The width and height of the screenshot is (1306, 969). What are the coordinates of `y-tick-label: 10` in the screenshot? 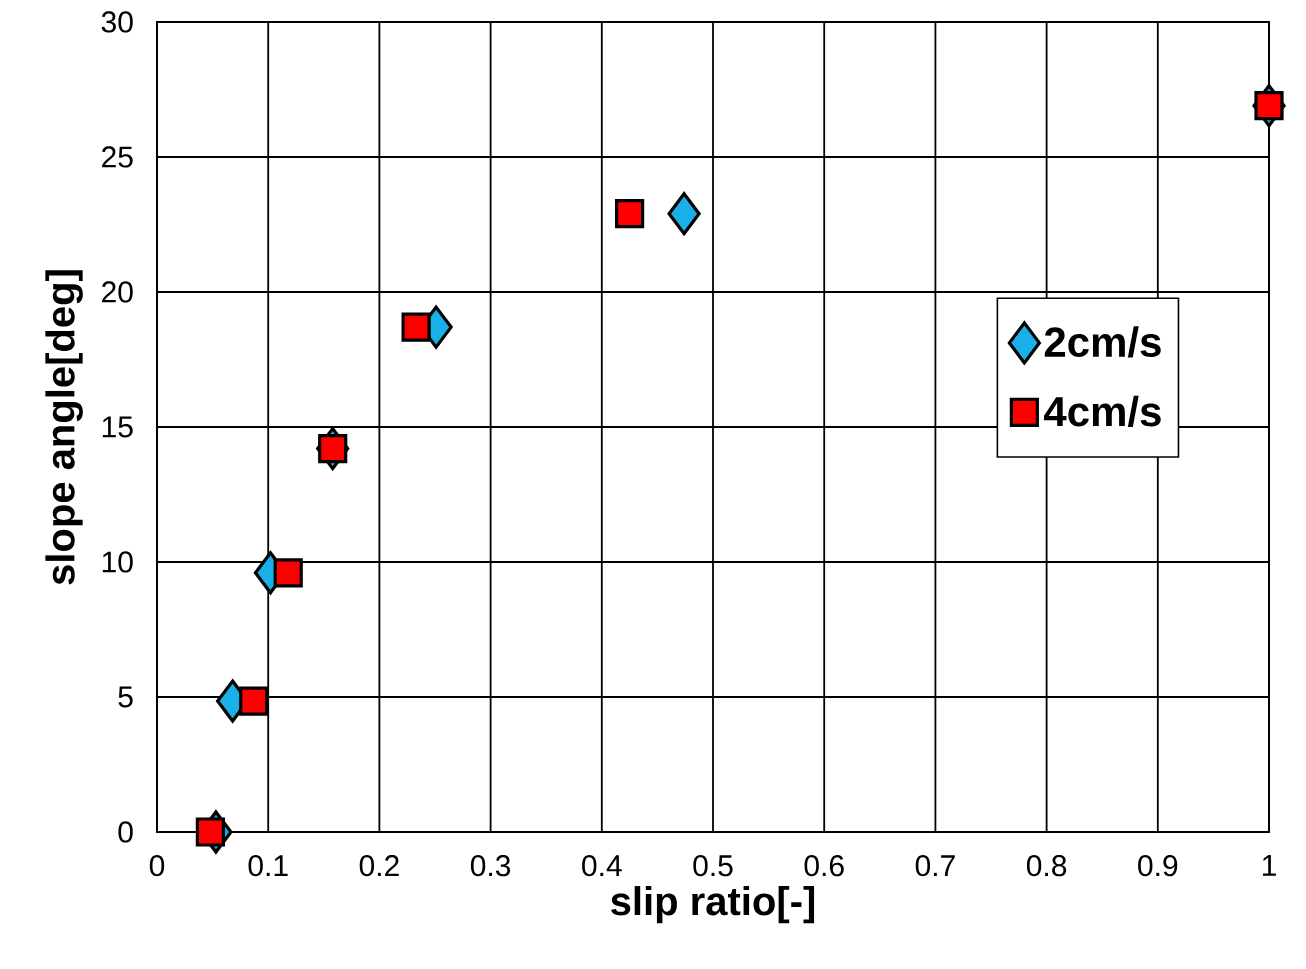 It's located at (117, 562).